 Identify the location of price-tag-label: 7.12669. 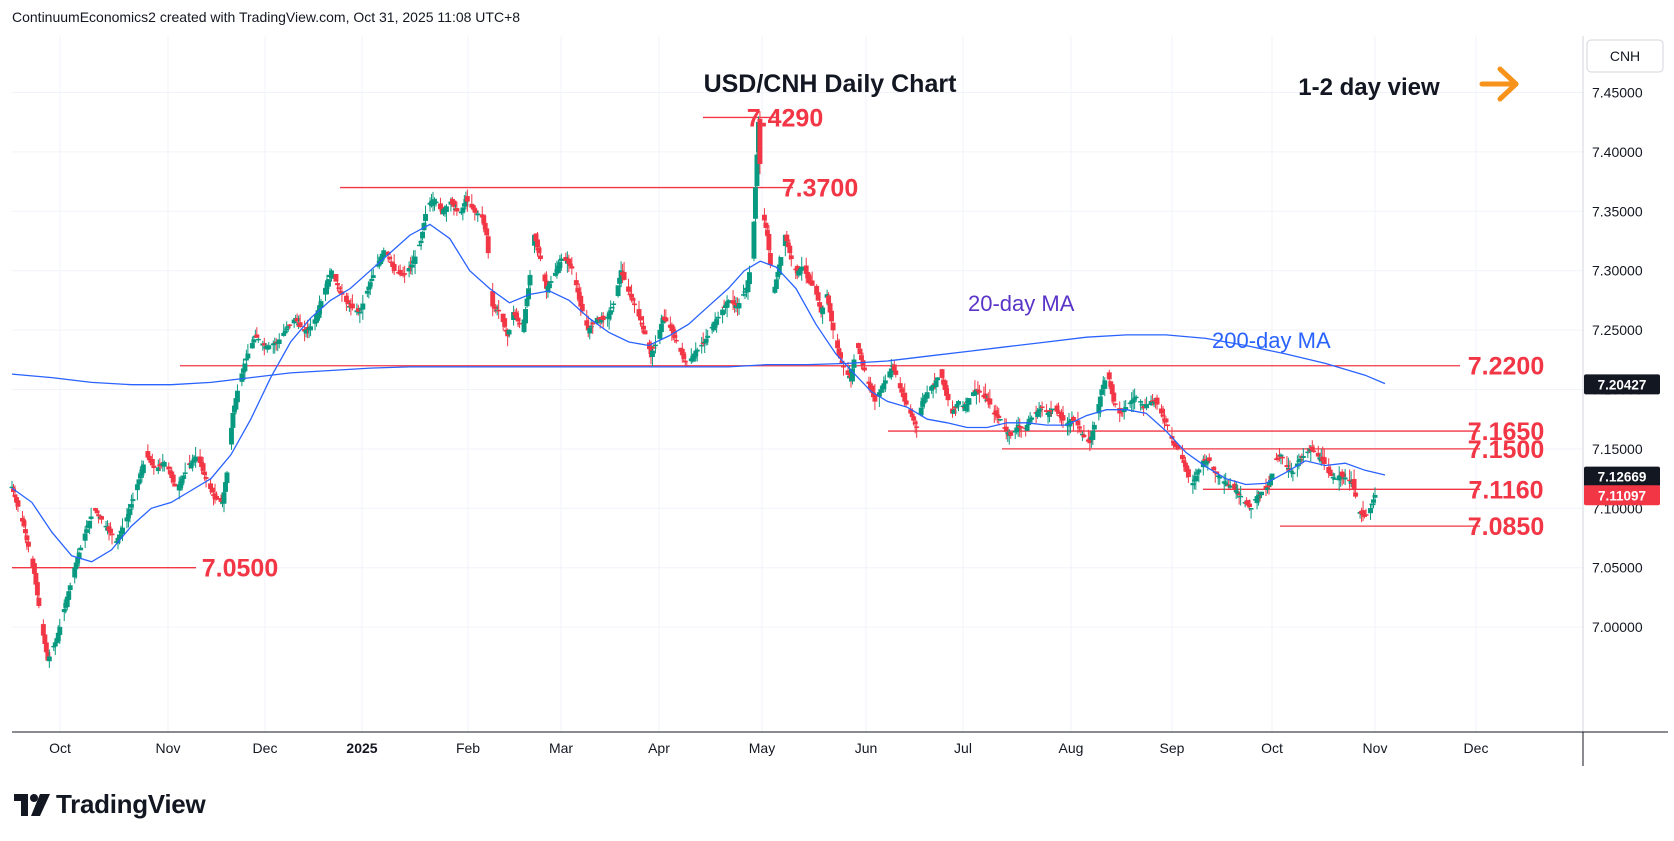
(1622, 477).